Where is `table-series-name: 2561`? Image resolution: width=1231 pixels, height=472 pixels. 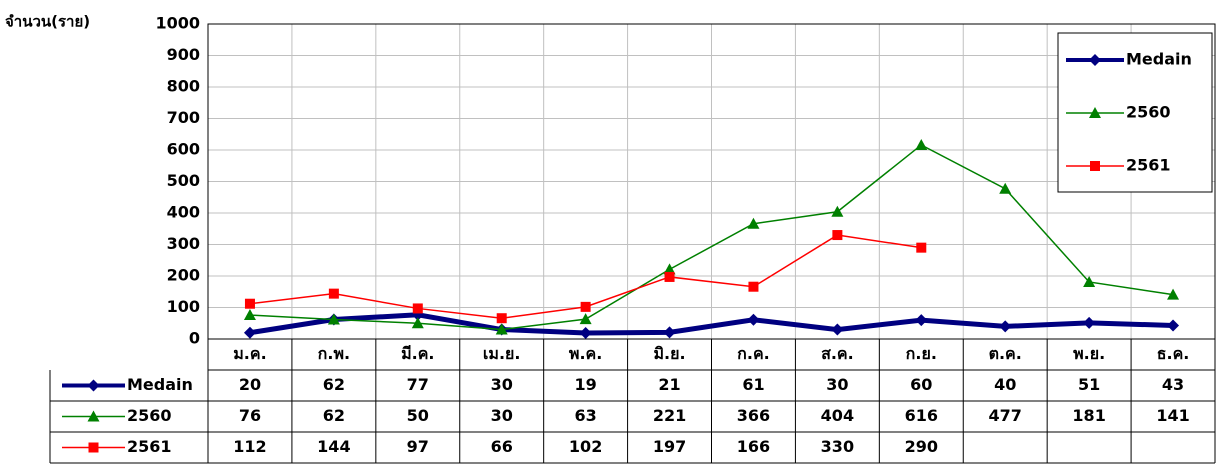 table-series-name: 2561 is located at coordinates (149, 446).